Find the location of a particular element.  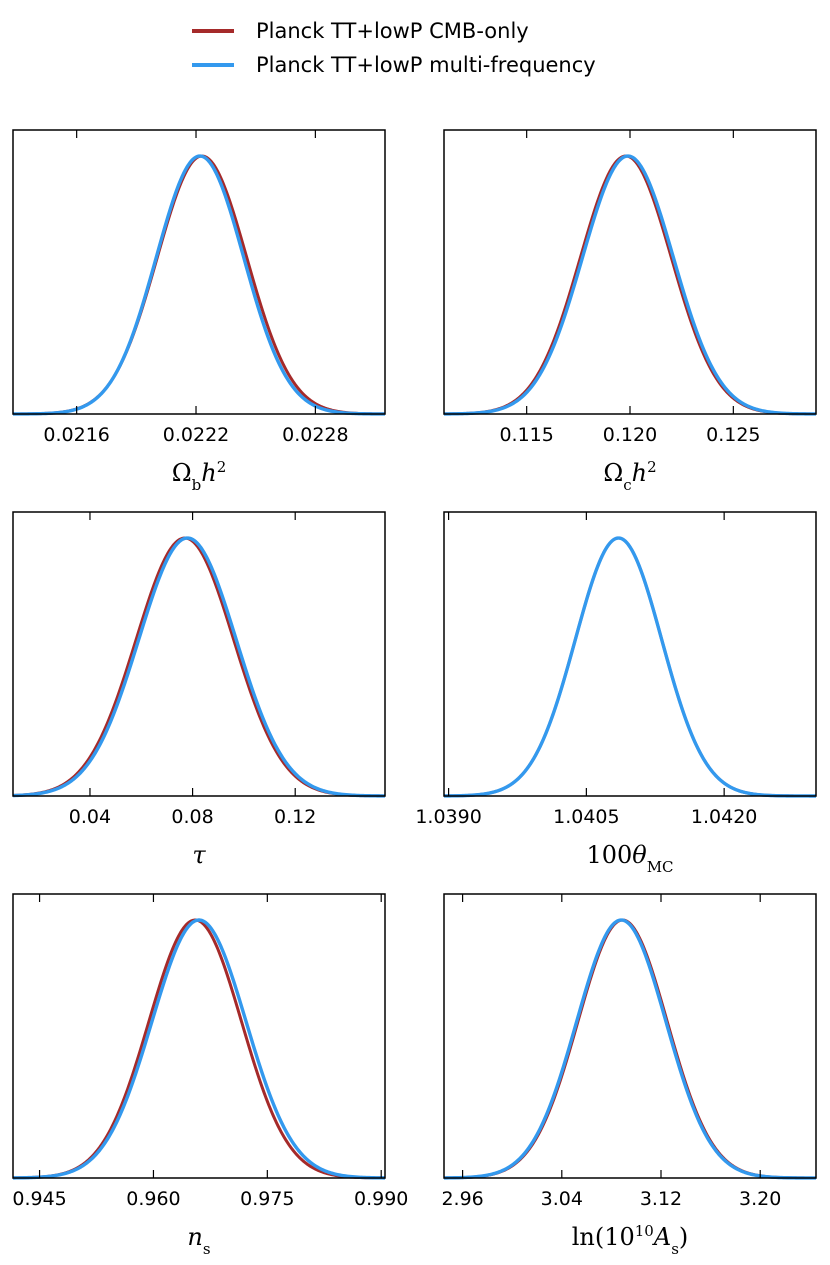

legend-label-multi-frequency: Planck TT+lowP multi-frequency is located at coordinates (426, 65).